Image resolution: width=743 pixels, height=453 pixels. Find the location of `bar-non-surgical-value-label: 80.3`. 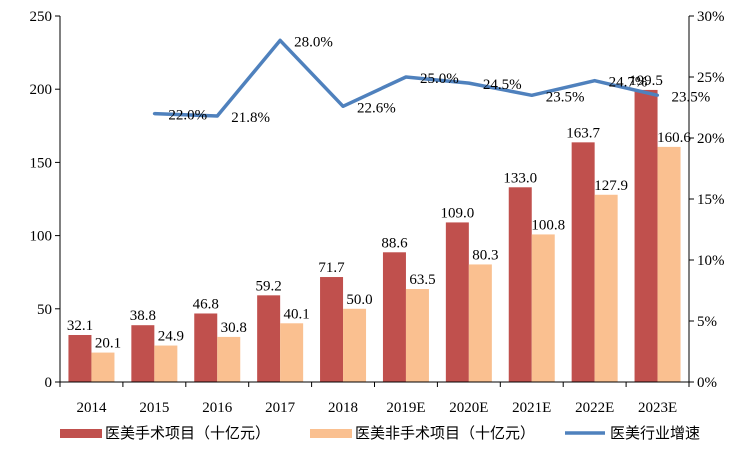

bar-non-surgical-value-label: 80.3 is located at coordinates (485, 255).